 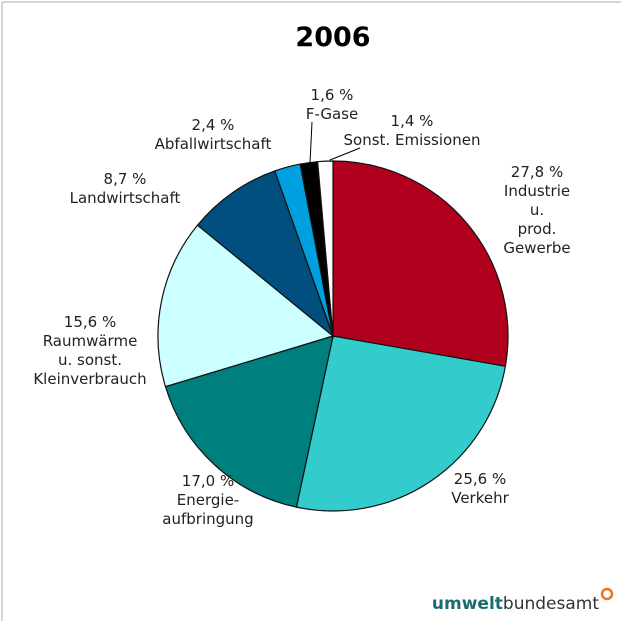 I want to click on slice-label: 25,6 % Verkehr, so click(x=480, y=489).